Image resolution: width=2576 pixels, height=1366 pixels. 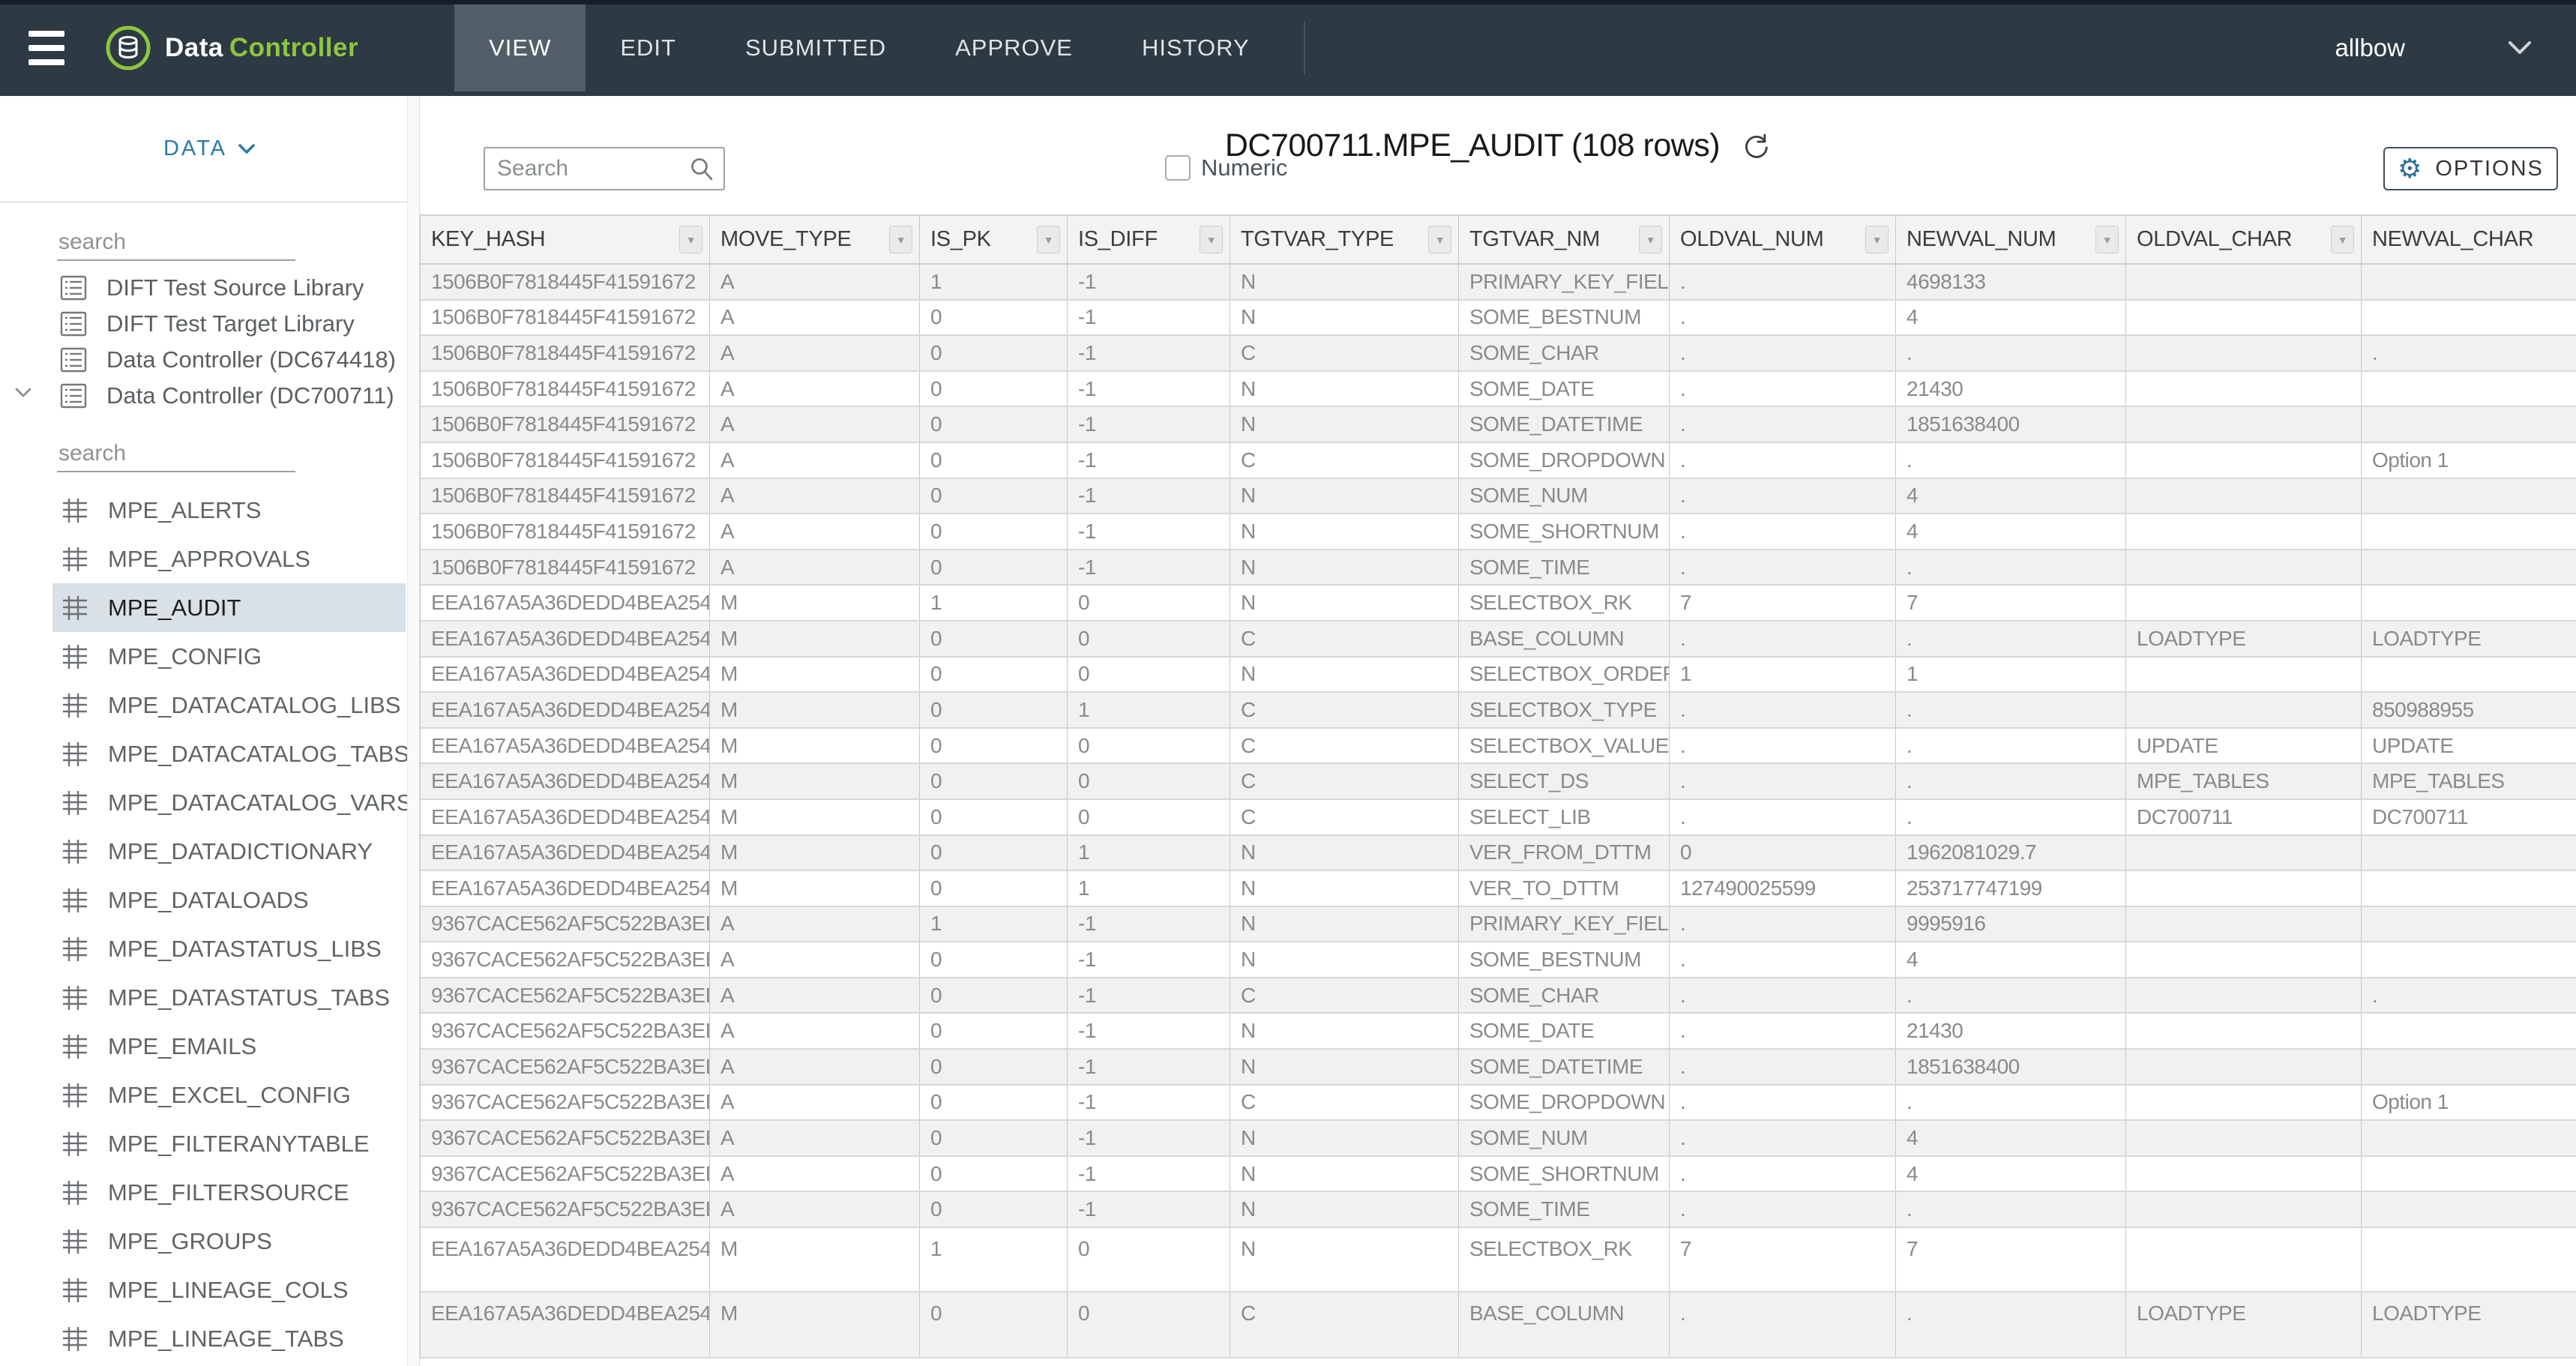 What do you see at coordinates (815, 674) in the screenshot?
I see `cell-move_type: M` at bounding box center [815, 674].